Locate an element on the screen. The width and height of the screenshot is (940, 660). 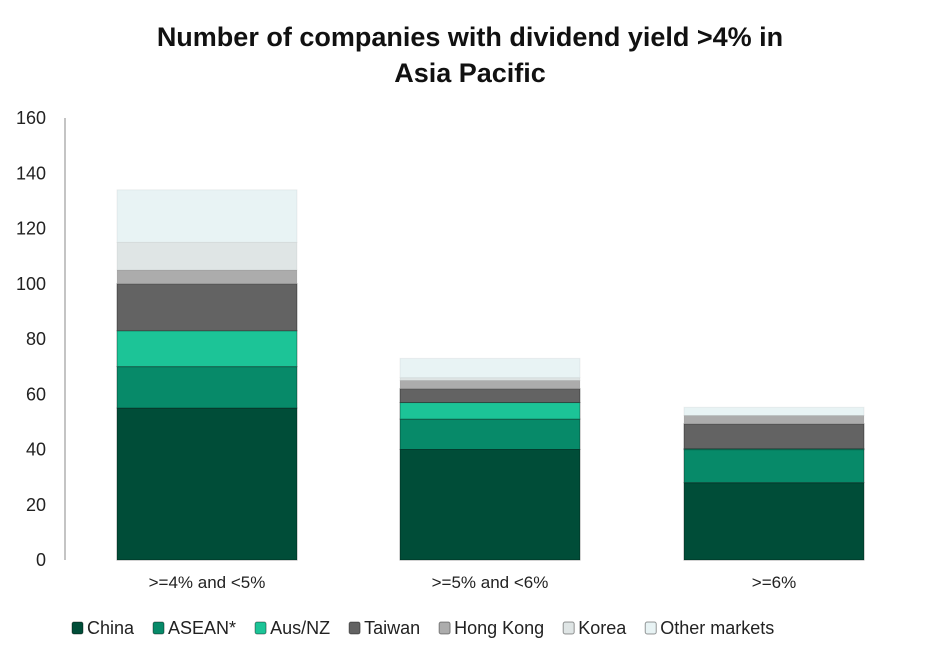
legend-label: Aus/NZ is located at coordinates (300, 628).